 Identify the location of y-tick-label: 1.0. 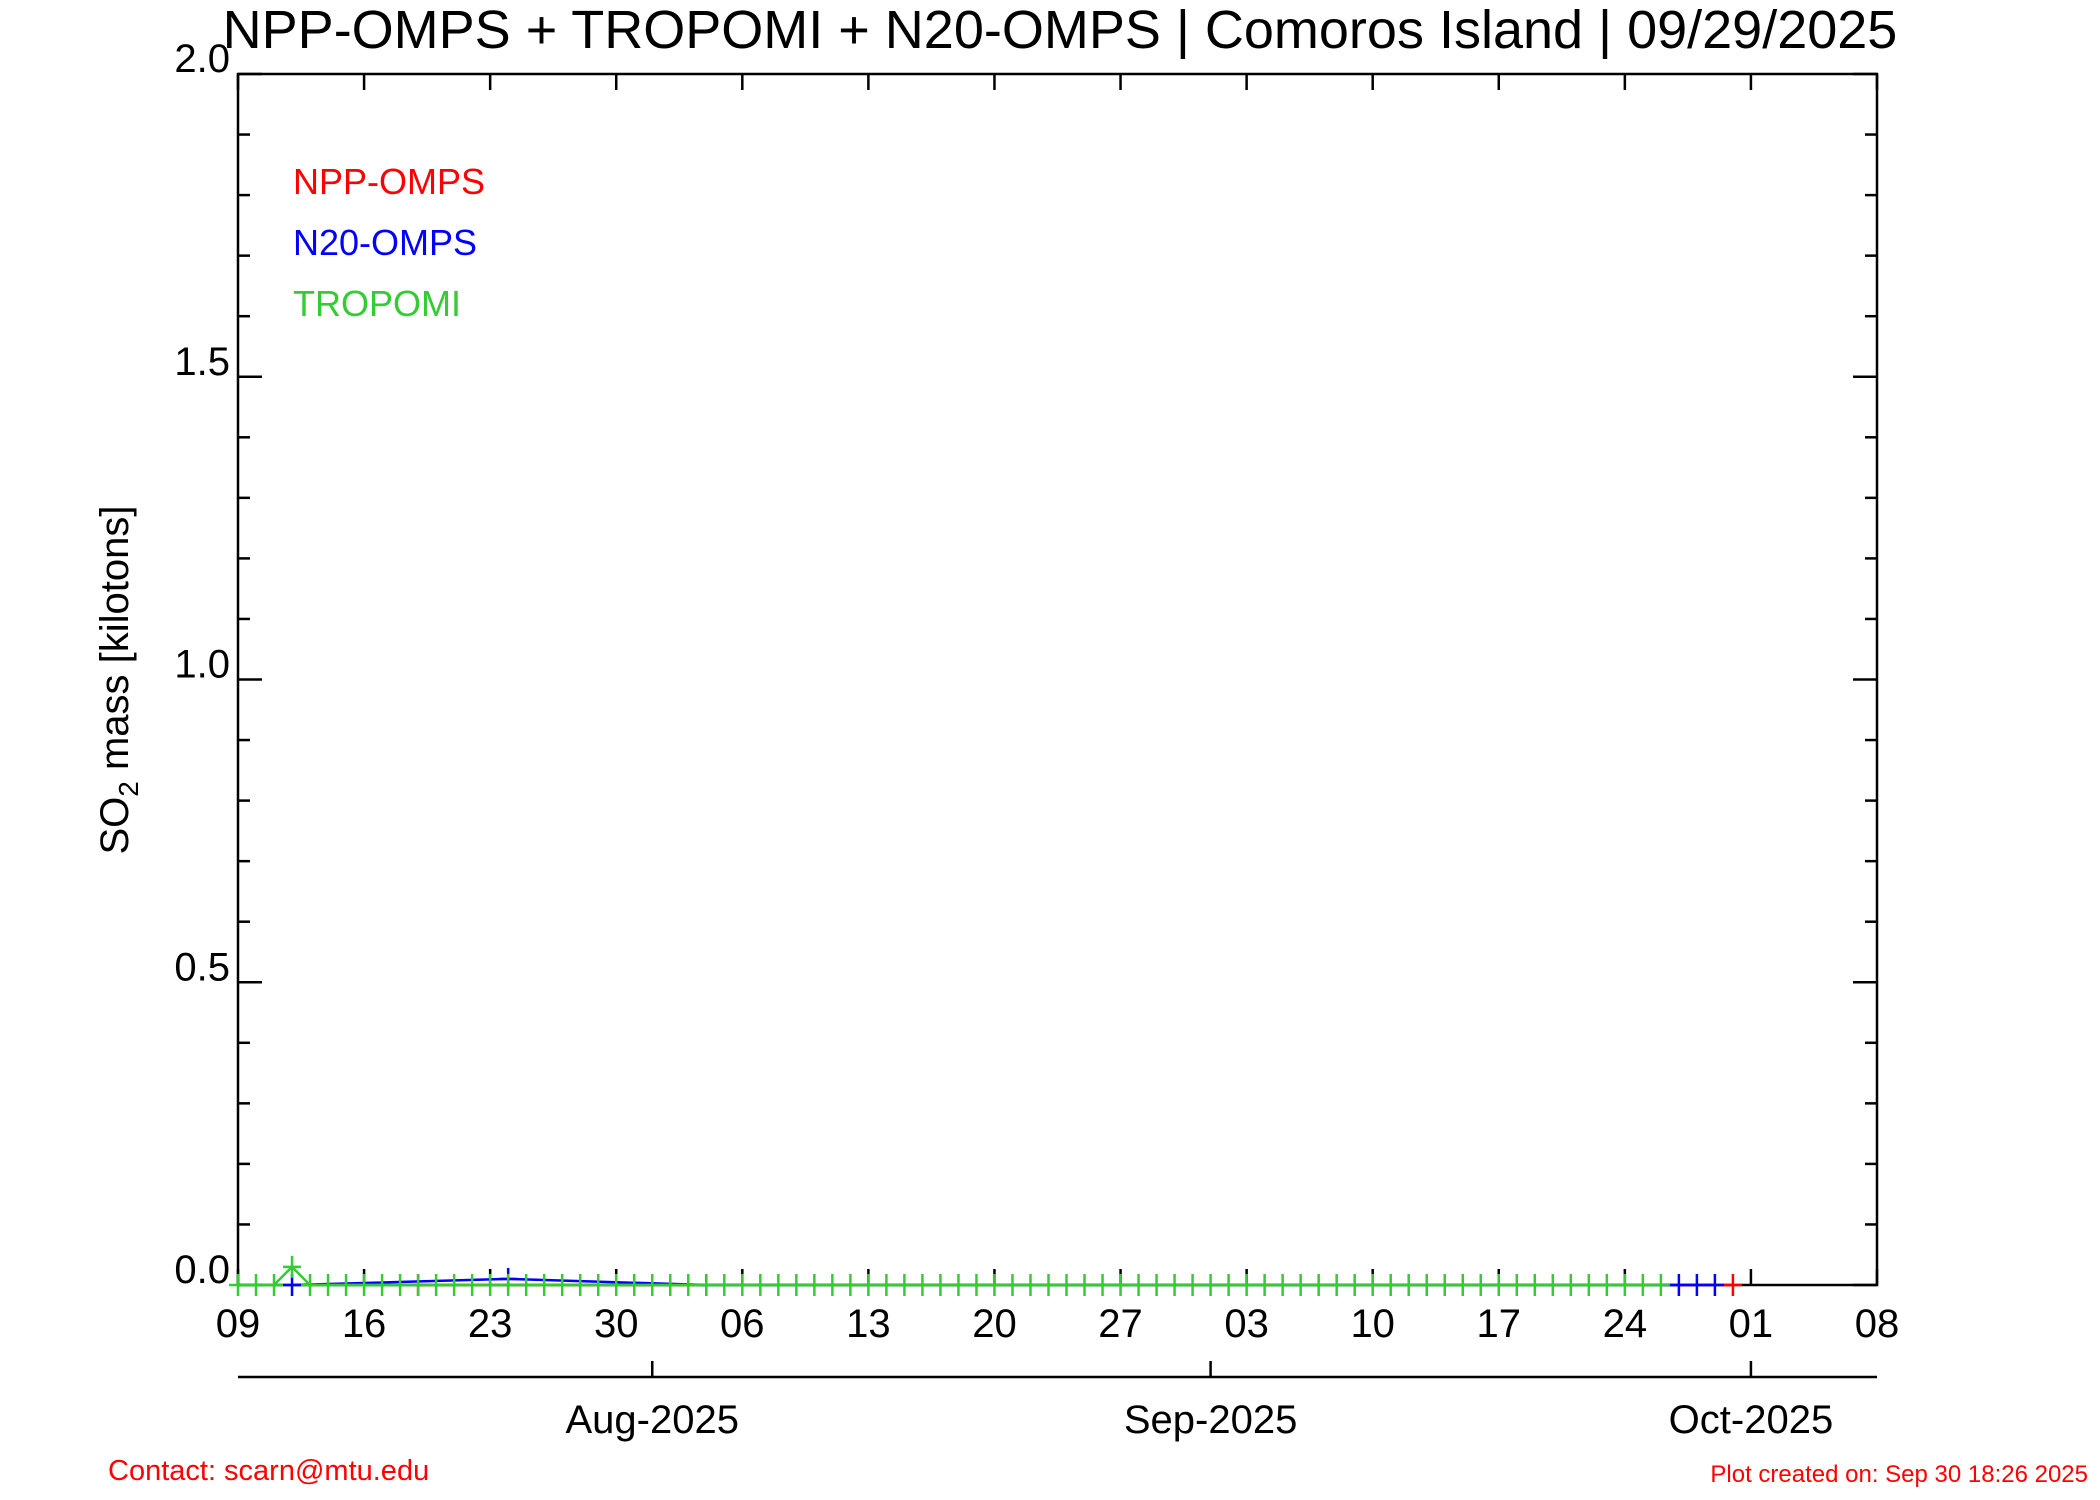
(202, 665).